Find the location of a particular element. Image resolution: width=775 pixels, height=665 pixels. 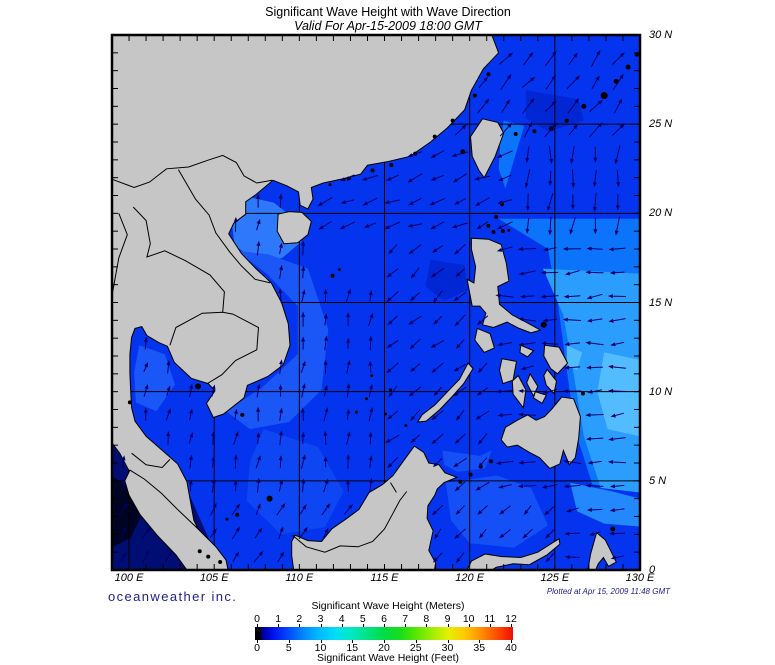

oceanweather-logo-text: oceanweather inc. is located at coordinates (173, 596).